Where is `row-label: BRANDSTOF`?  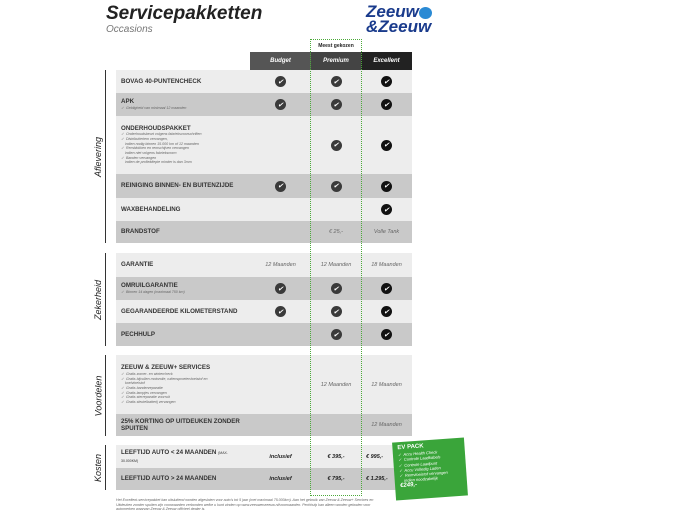 row-label: BRANDSTOF is located at coordinates (140, 232).